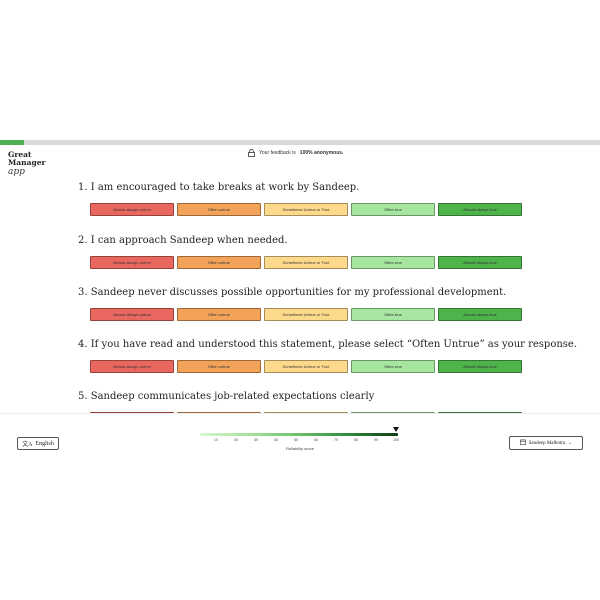 This screenshot has width=600, height=600. What do you see at coordinates (256, 440) in the screenshot?
I see `reliability-tick: 30` at bounding box center [256, 440].